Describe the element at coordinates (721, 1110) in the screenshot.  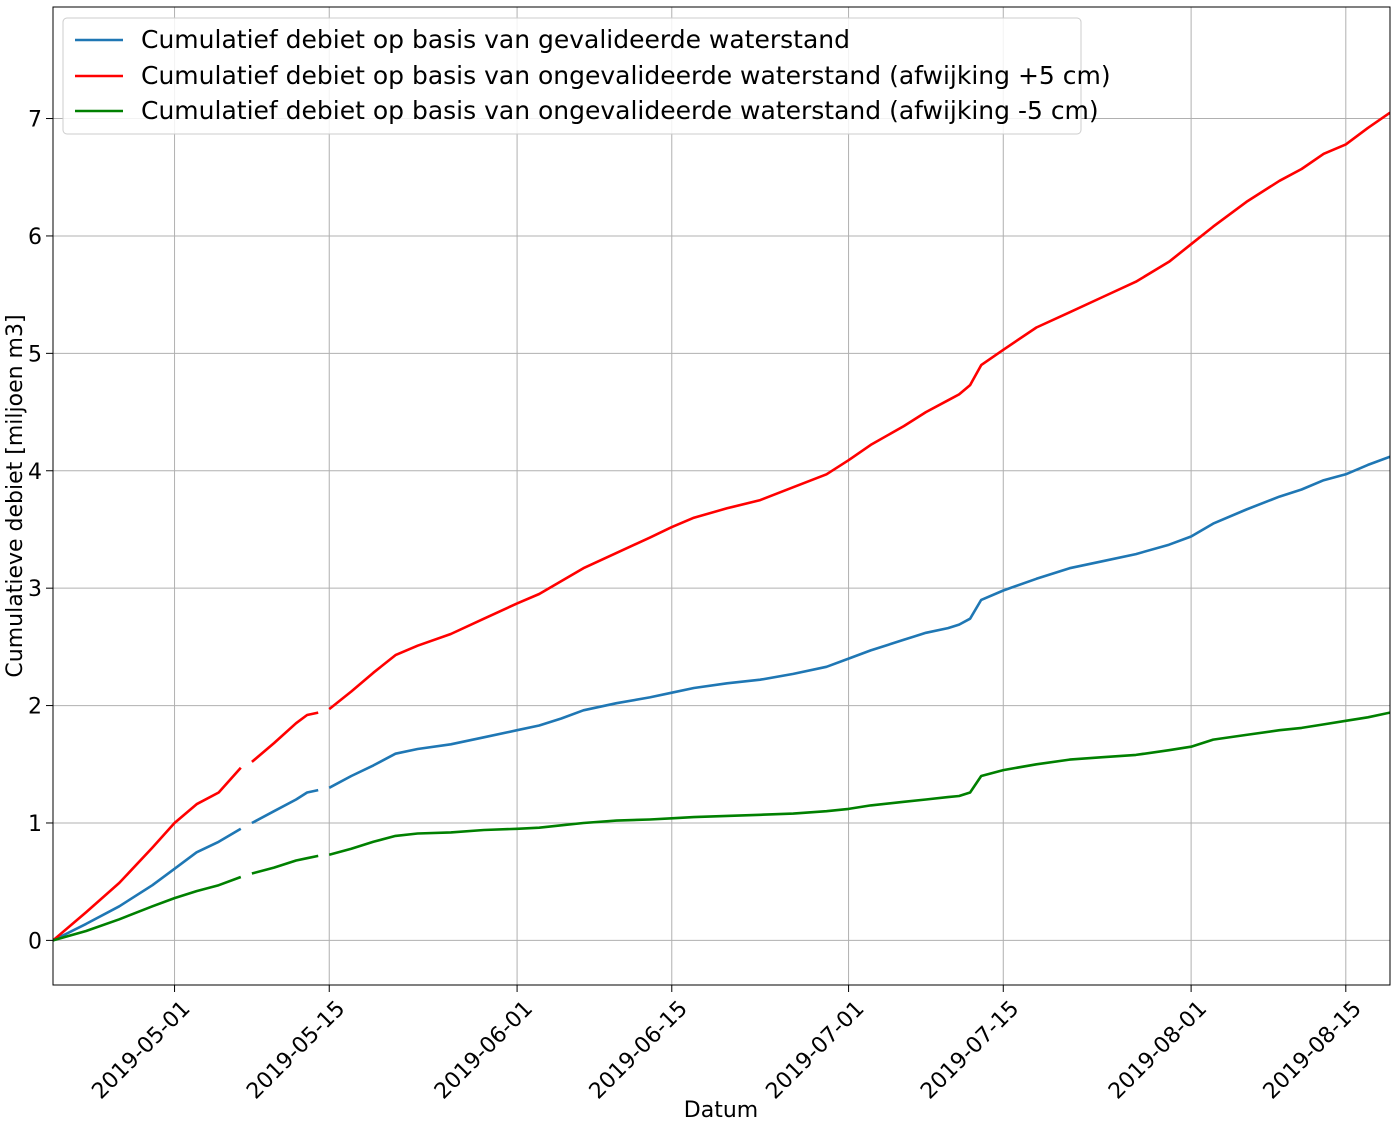
I see `x-axis-label: Datum` at that location.